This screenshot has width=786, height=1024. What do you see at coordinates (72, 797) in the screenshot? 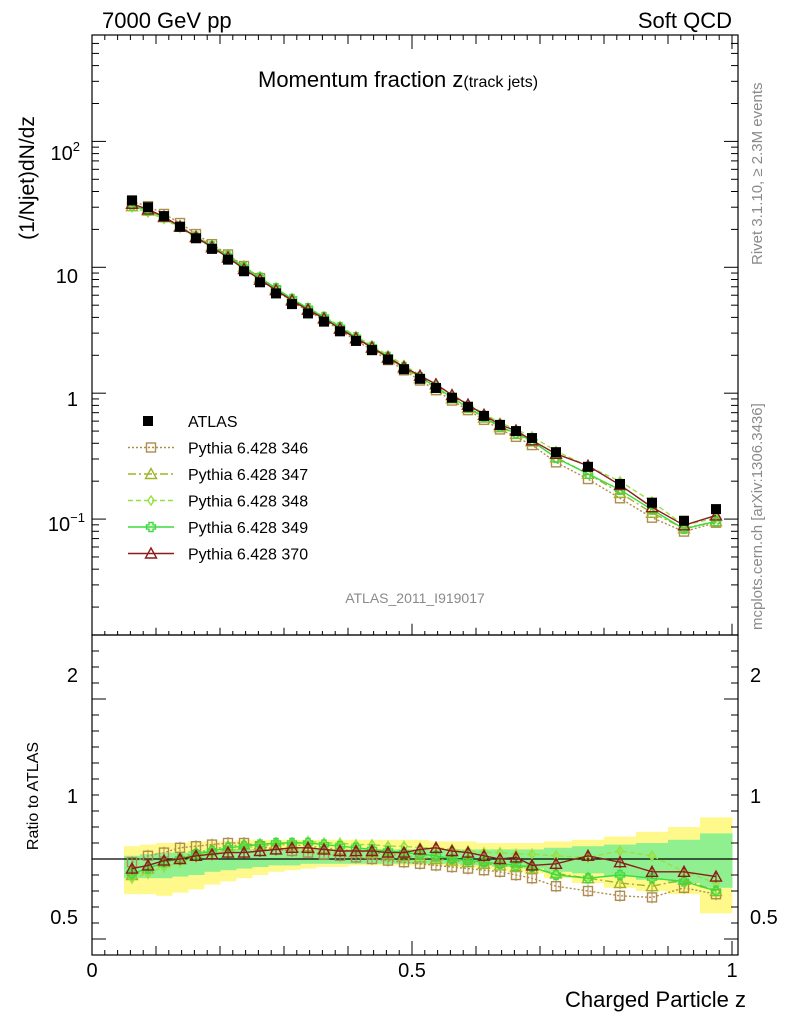
I see `ratio-tick-1-left: 1` at bounding box center [72, 797].